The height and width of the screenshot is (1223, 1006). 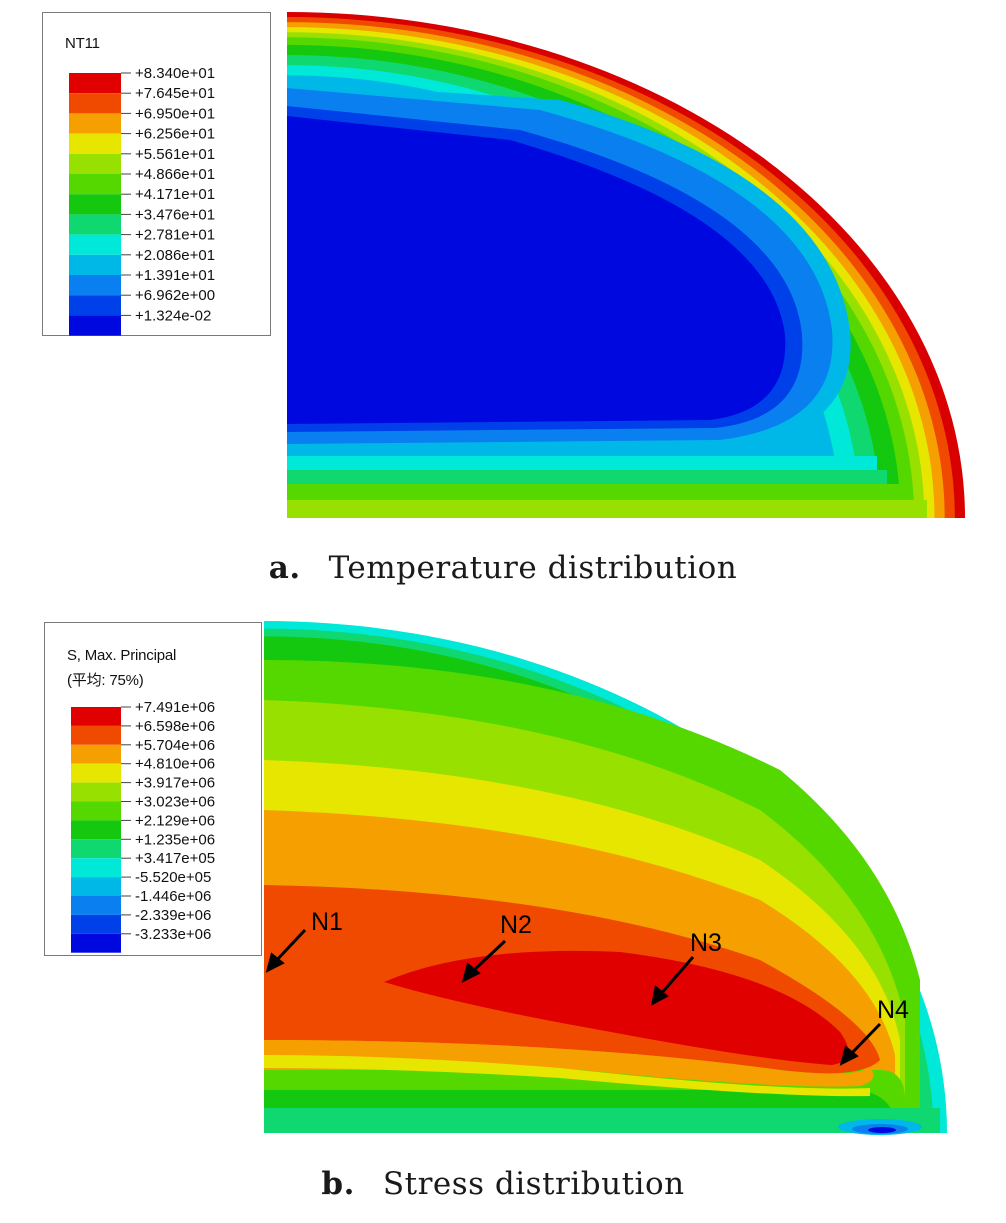 I want to click on n1-arrow, so click(x=290, y=946).